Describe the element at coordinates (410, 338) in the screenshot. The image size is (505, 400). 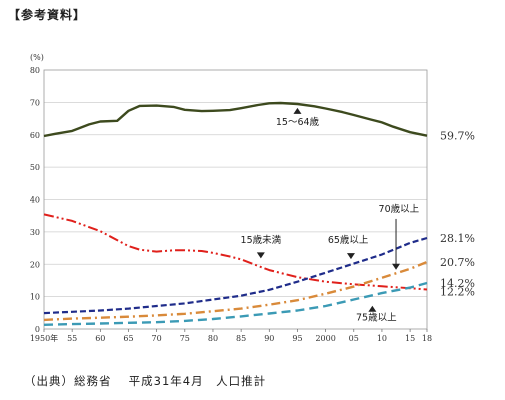
I see `x-tick-label: 15` at that location.